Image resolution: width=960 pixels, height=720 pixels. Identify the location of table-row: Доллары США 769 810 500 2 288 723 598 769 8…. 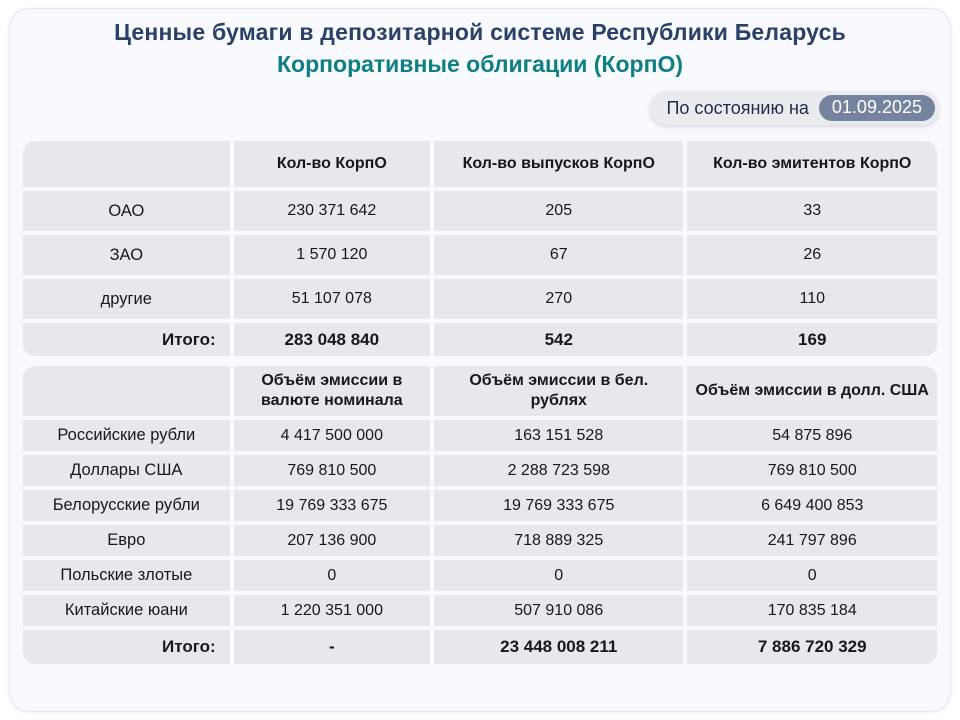
(480, 470).